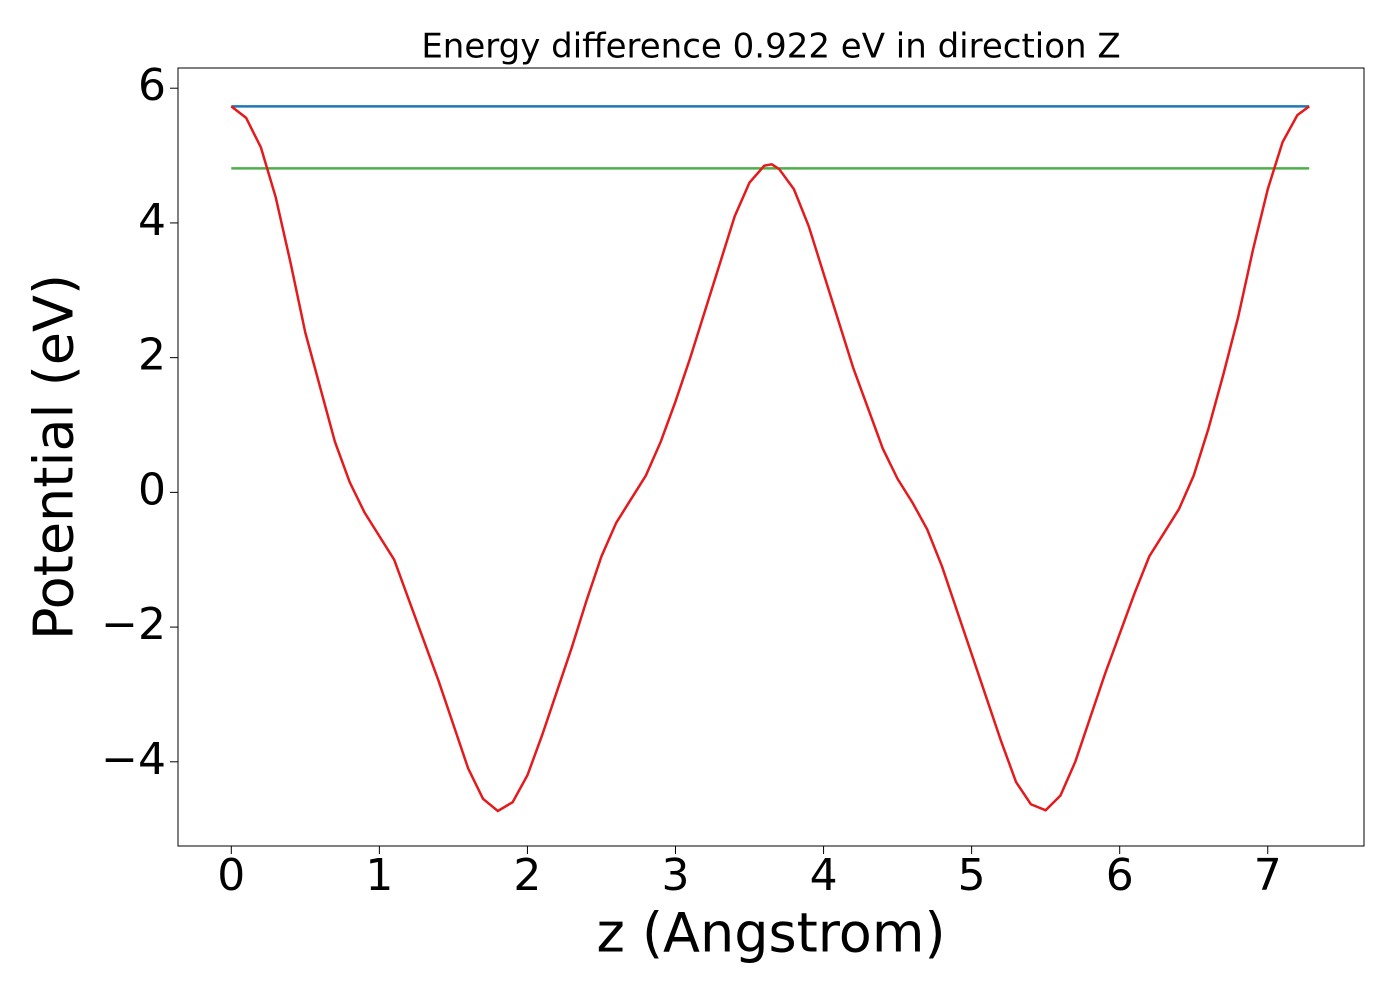 This screenshot has height=1000, width=1400. What do you see at coordinates (133, 759) in the screenshot?
I see `y-tick-label: −4` at bounding box center [133, 759].